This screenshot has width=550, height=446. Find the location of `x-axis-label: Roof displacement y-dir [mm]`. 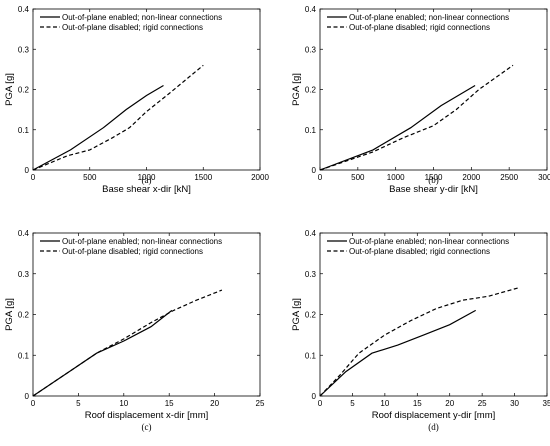

x-axis-label: Roof displacement y-dir [mm] is located at coordinates (434, 415).